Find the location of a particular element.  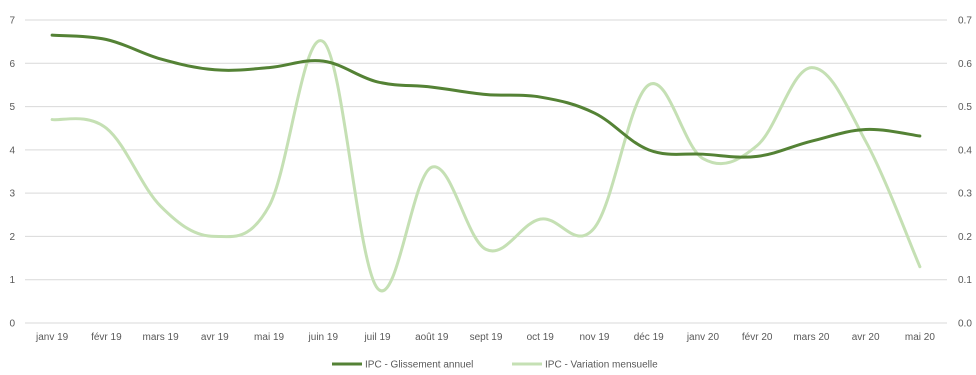

y-right-tick-label: 0.4 is located at coordinates (965, 150).